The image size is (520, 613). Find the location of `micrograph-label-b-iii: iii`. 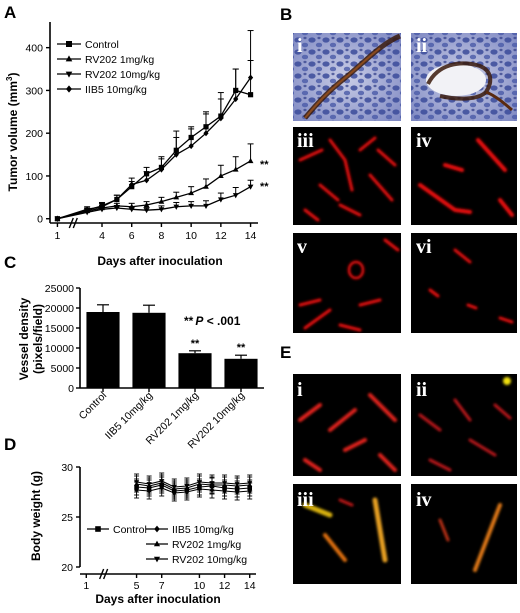

micrograph-label-b-iii: iii is located at coordinates (305, 141).